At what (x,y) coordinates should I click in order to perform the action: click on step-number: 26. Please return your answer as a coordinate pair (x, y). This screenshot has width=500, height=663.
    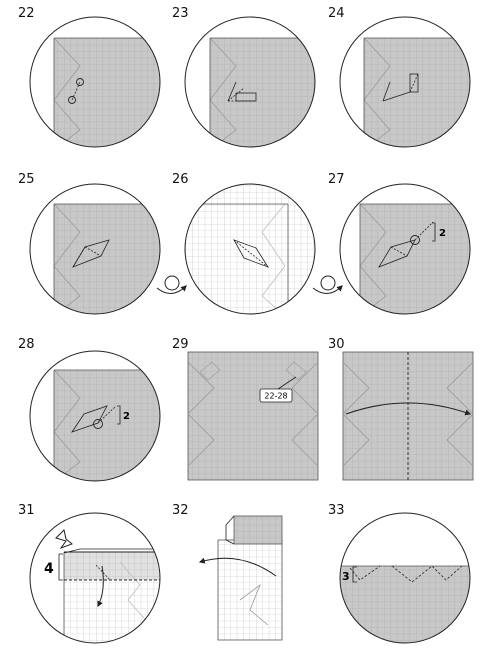
    Looking at the image, I should click on (180, 179).